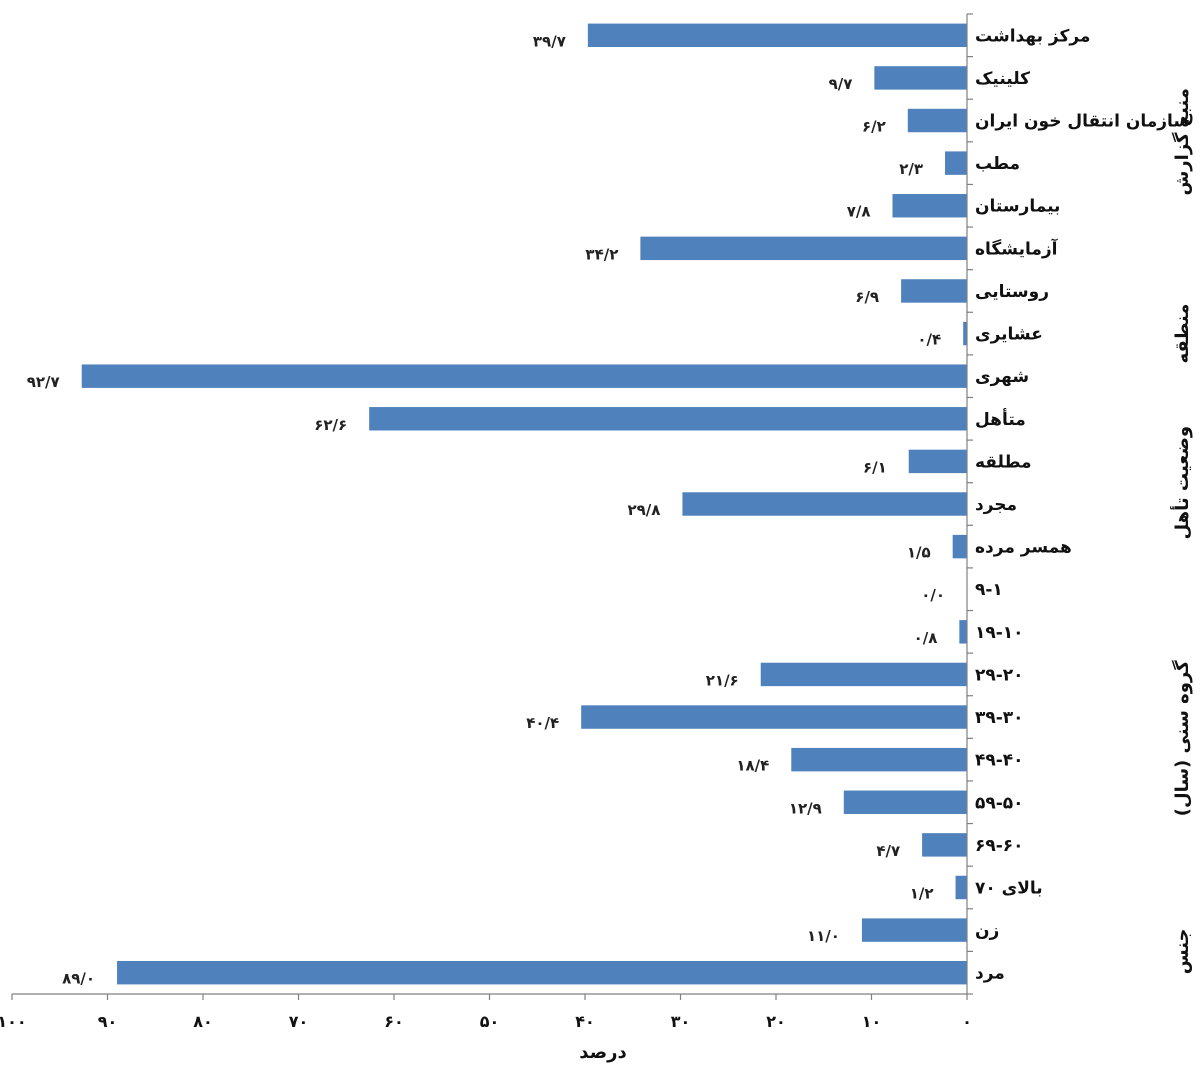 The height and width of the screenshot is (1068, 1204). What do you see at coordinates (1017, 248) in the screenshot?
I see `category-label-5: آزمایشگاه` at bounding box center [1017, 248].